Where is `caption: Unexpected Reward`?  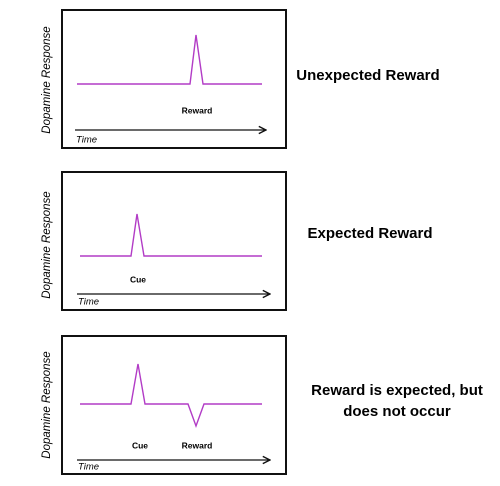 caption: Unexpected Reward is located at coordinates (367, 75).